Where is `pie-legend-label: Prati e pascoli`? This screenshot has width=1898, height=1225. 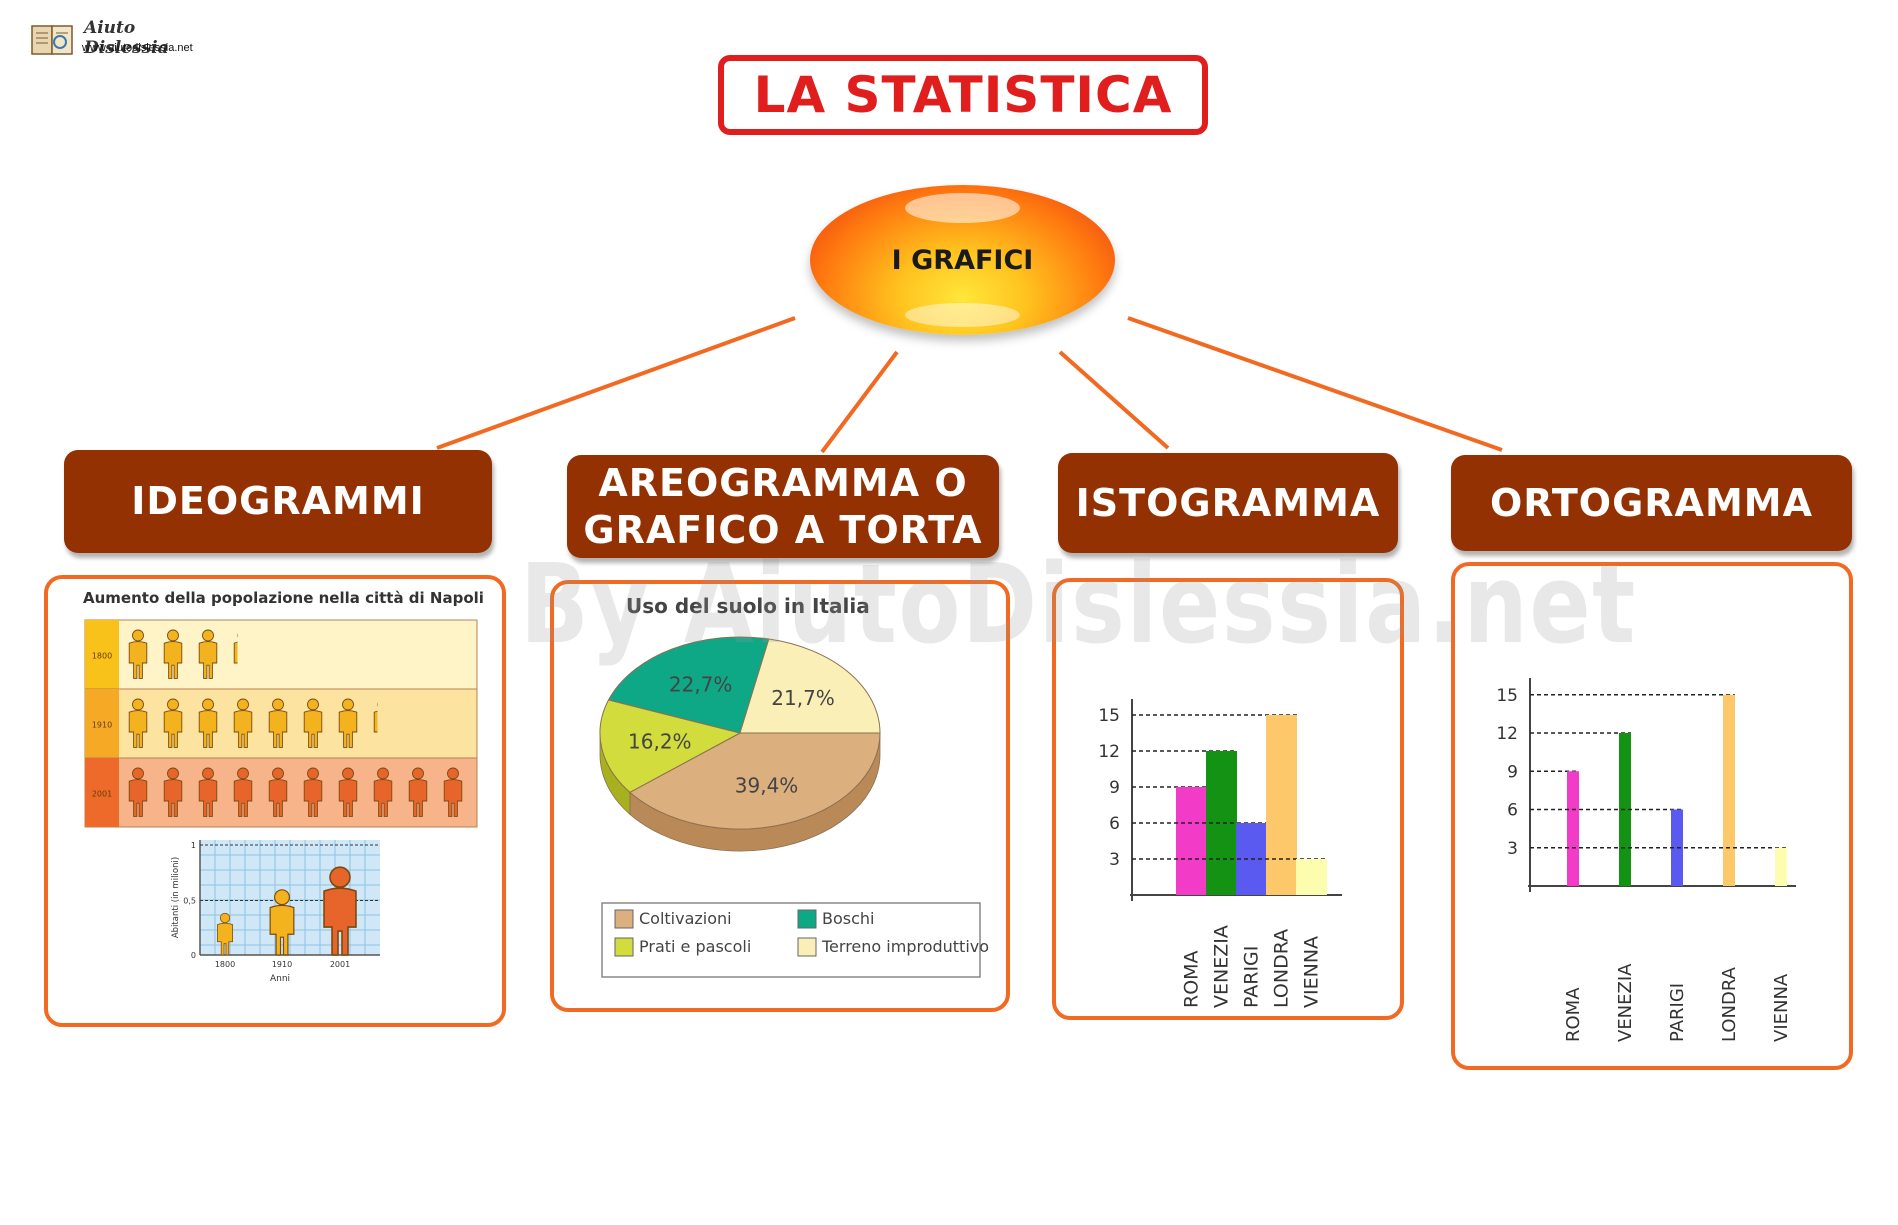
pie-legend-label: Prati e pascoli is located at coordinates (695, 946).